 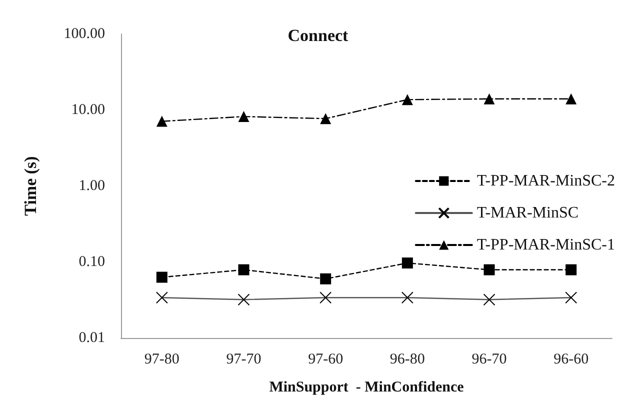 What do you see at coordinates (162, 360) in the screenshot?
I see `x-tick-label: 97-80` at bounding box center [162, 360].